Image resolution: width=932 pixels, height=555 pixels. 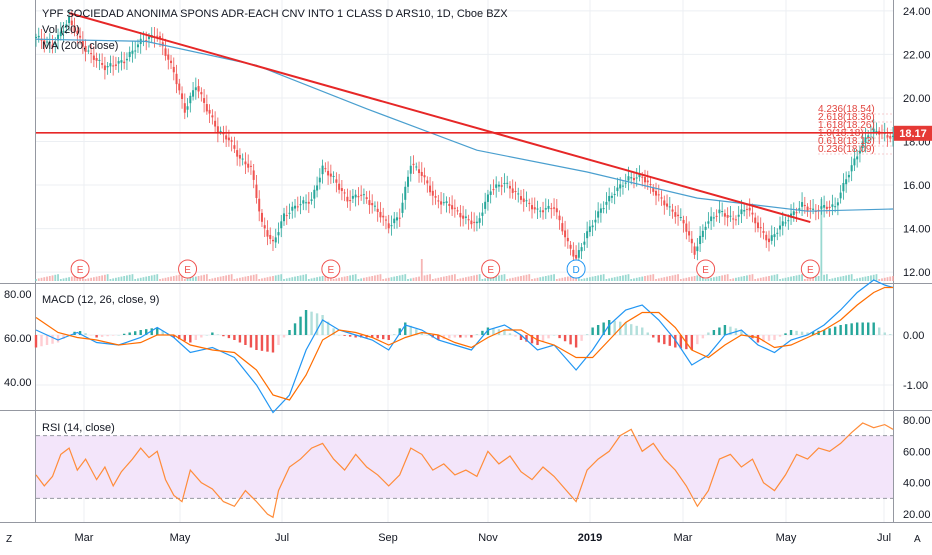 I want to click on zoom-button: Z, so click(x=9, y=539).